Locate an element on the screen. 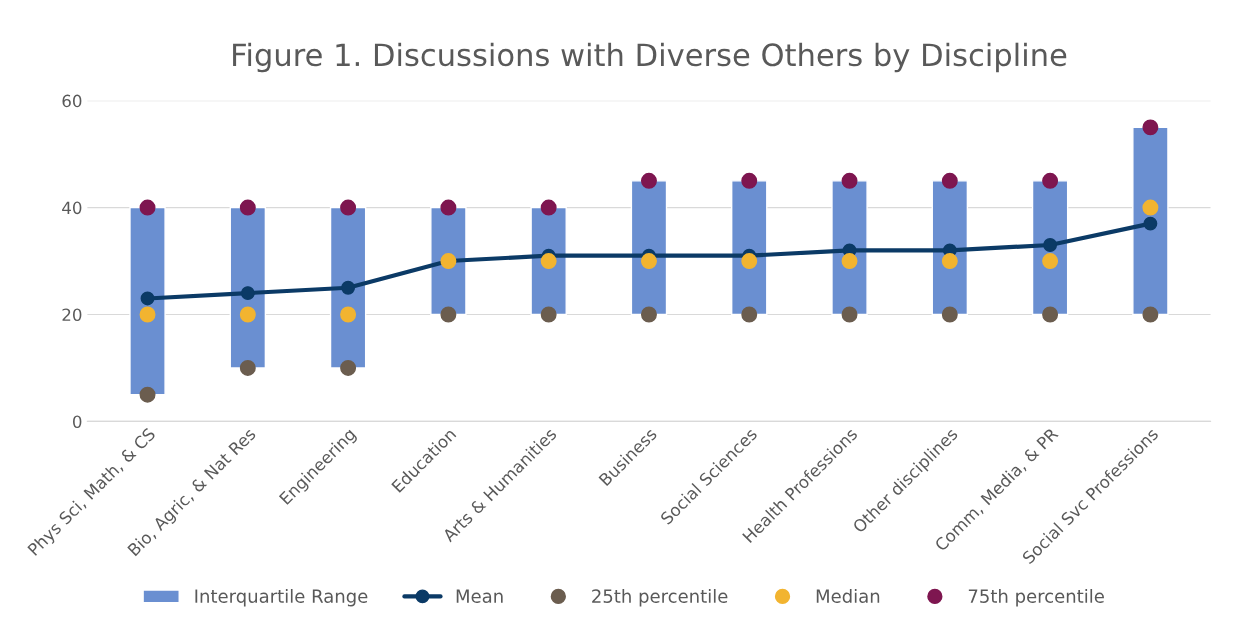 The width and height of the screenshot is (1248, 629). y-tick-label: 60 is located at coordinates (72, 101).